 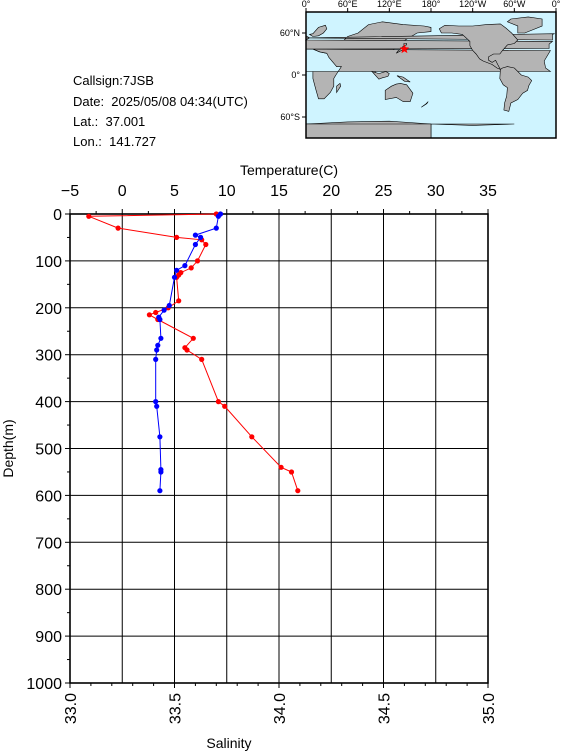 I want to click on callsign-text: Callsign:7JSB, so click(x=113, y=80).